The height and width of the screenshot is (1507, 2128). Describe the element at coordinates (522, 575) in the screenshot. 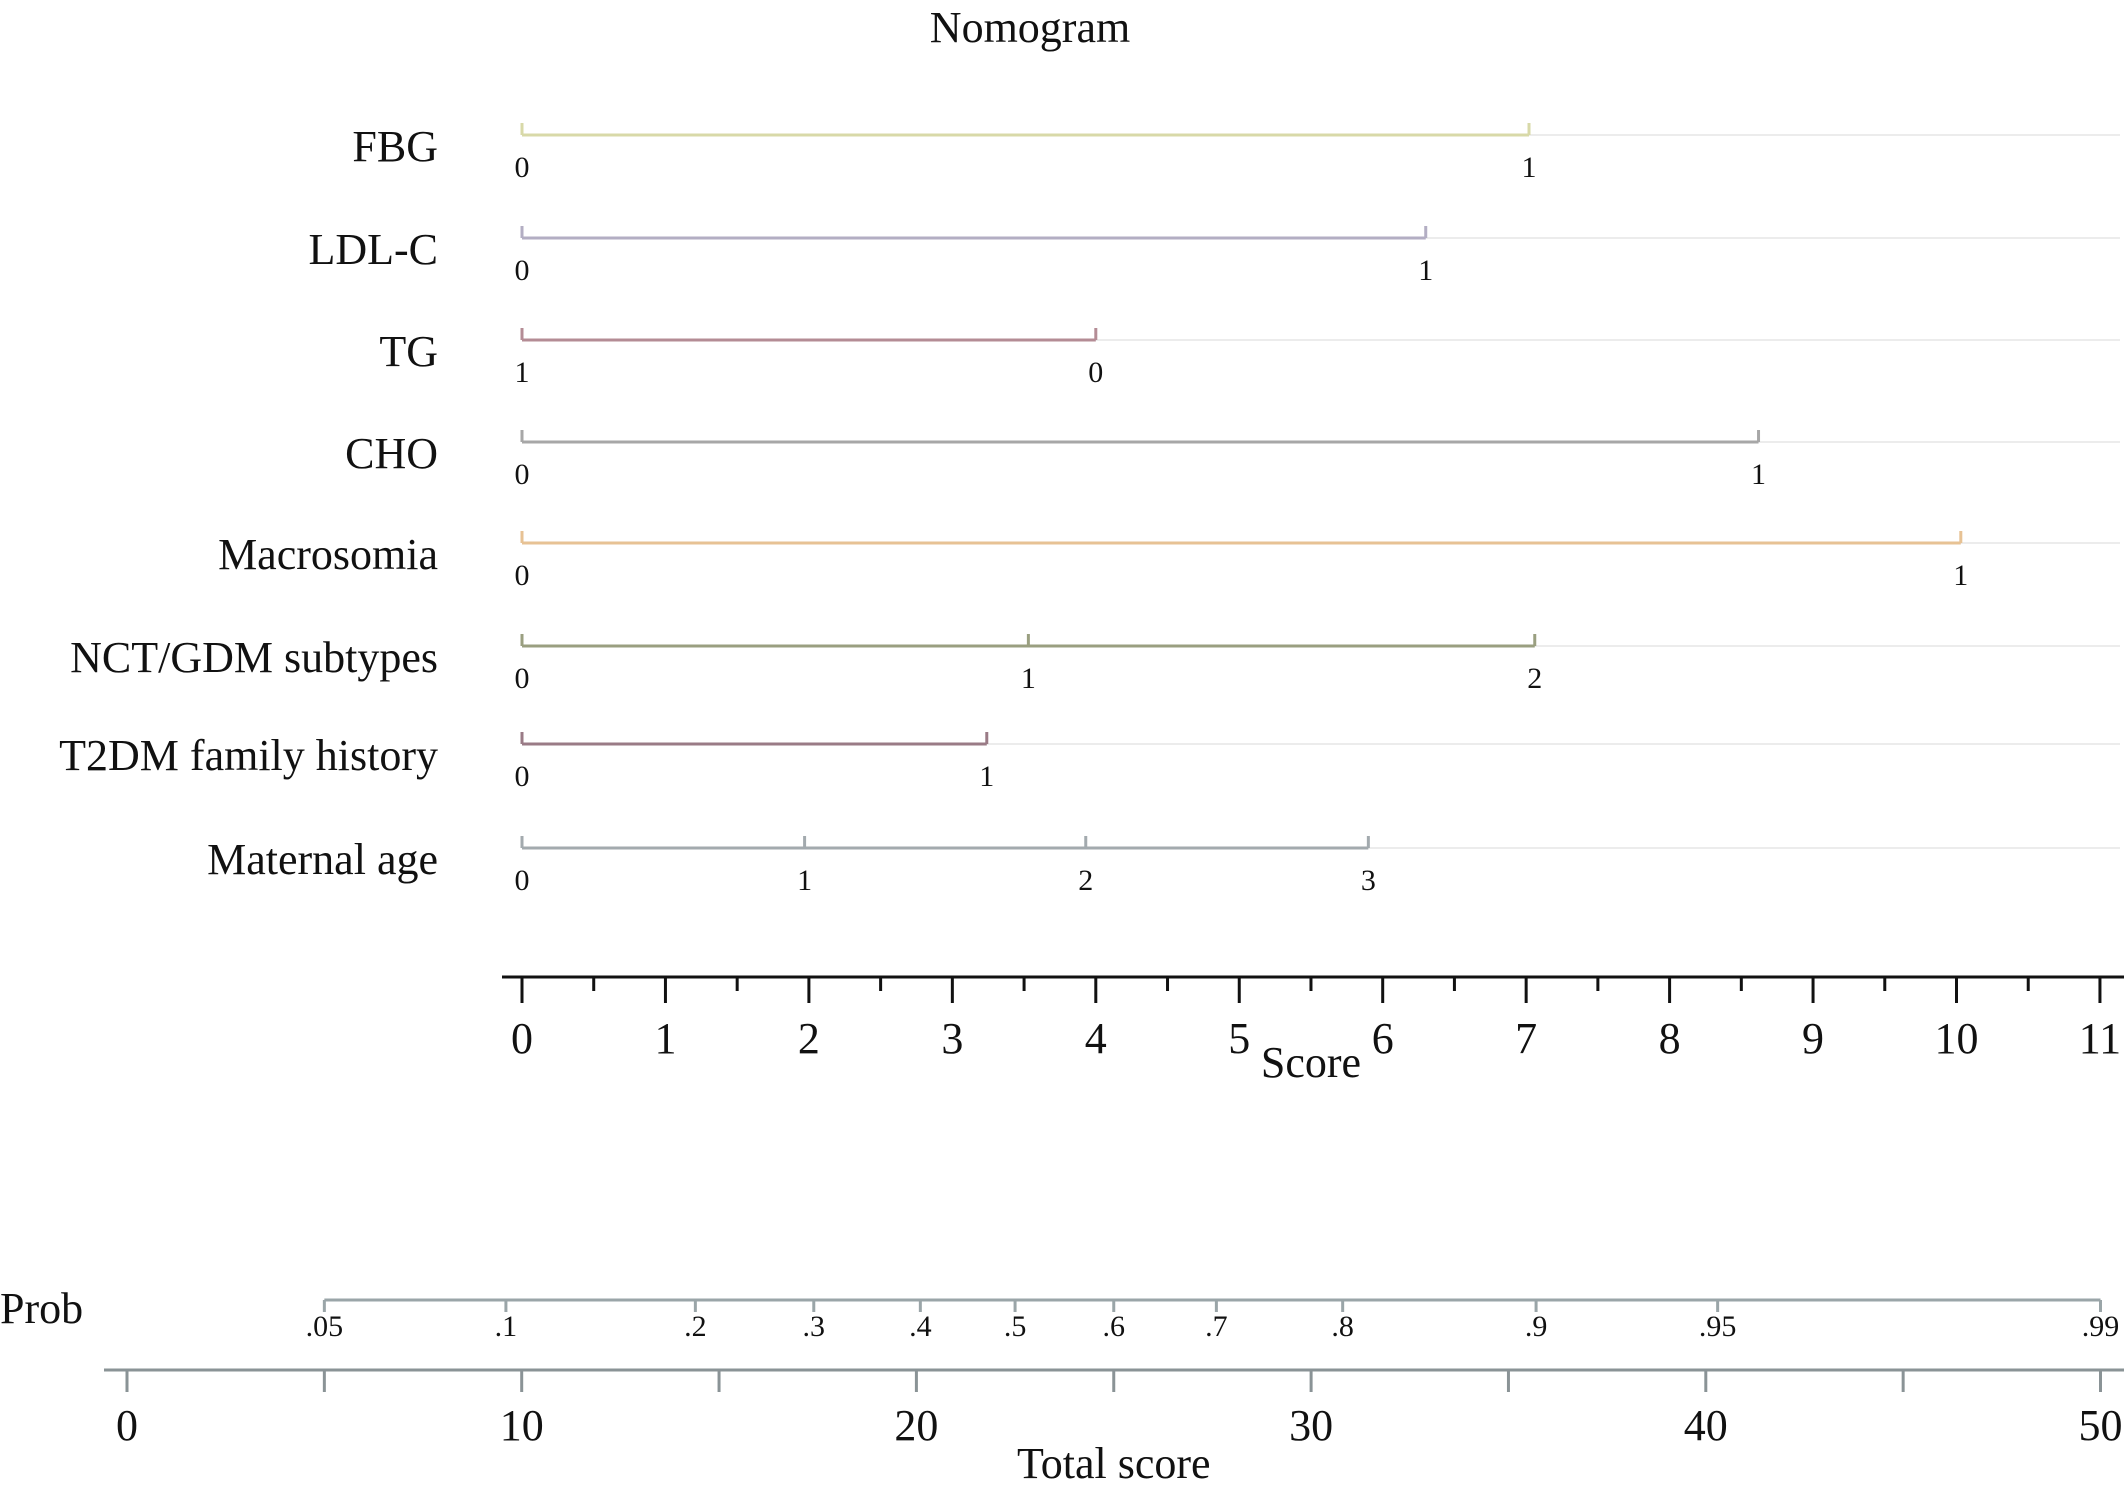

I see `point-label-macrosomia-0: 0` at that location.